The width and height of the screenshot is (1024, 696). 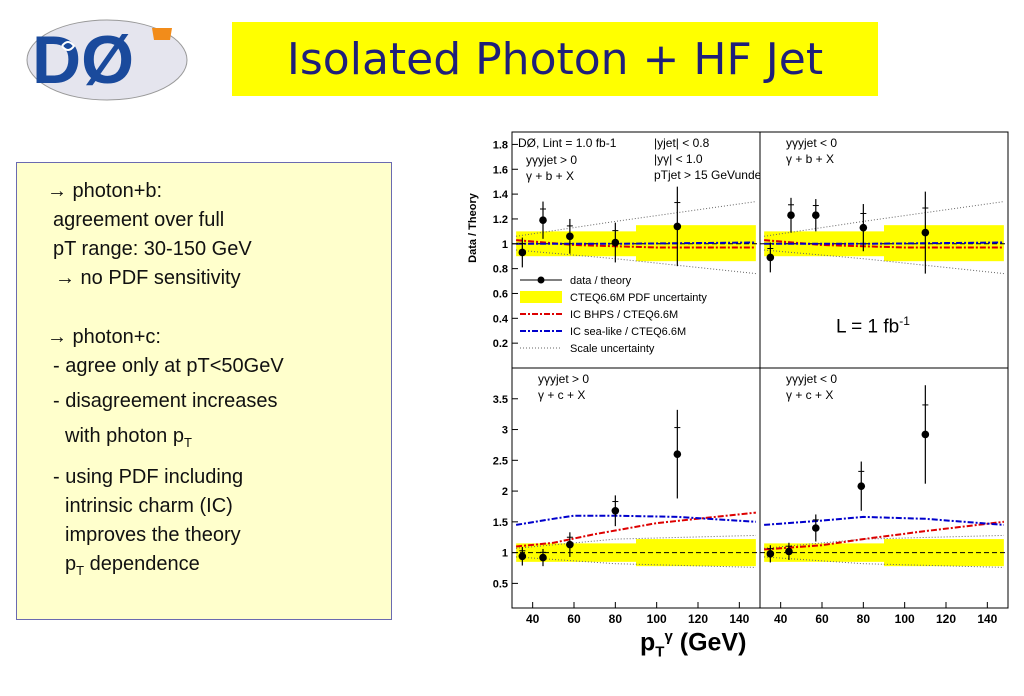 I want to click on annotation-yjet-cut: |yjet| < 0.8, so click(x=682, y=143).